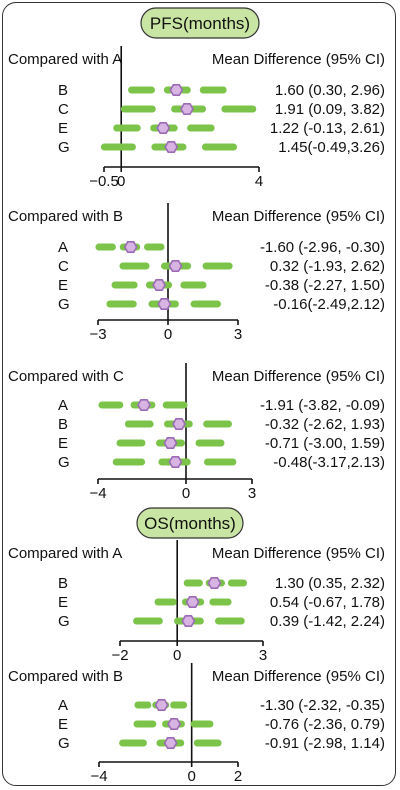 The height and width of the screenshot is (790, 400). Describe the element at coordinates (221, 405) in the screenshot. I see `forest-row: A -1.91 (-3.82, -0.09)` at that location.